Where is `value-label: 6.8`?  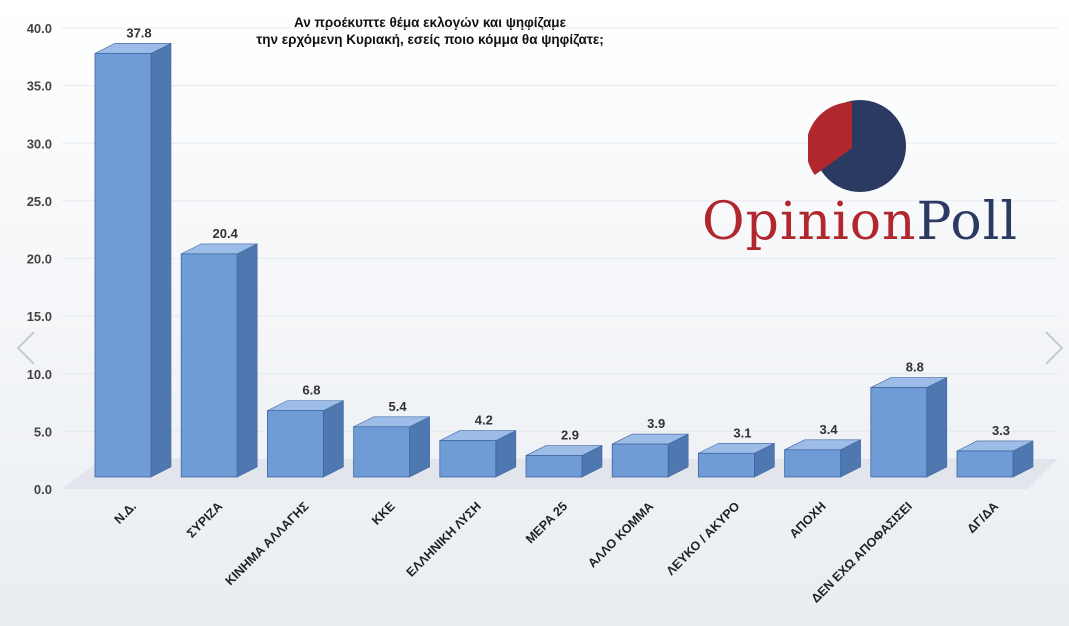
value-label: 6.8 is located at coordinates (311, 390).